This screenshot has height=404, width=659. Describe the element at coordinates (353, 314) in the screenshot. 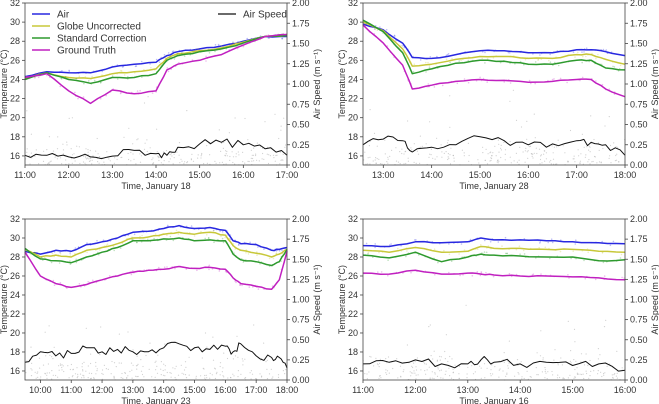

I see `y-tick-label: 22` at that location.